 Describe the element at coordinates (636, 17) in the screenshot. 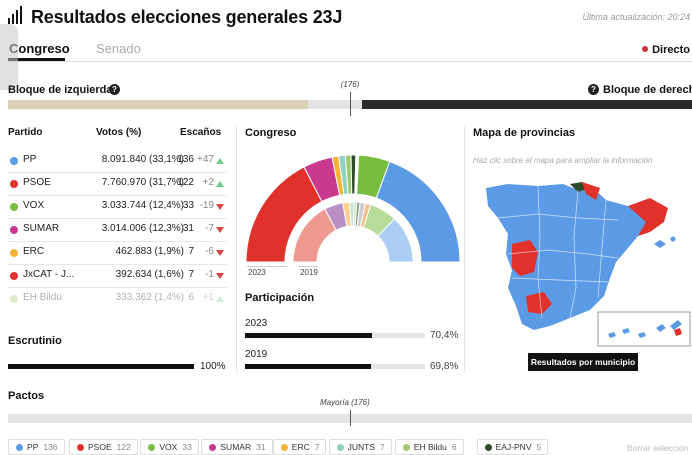

I see `last-update-text: Última actualización: 20:24` at that location.